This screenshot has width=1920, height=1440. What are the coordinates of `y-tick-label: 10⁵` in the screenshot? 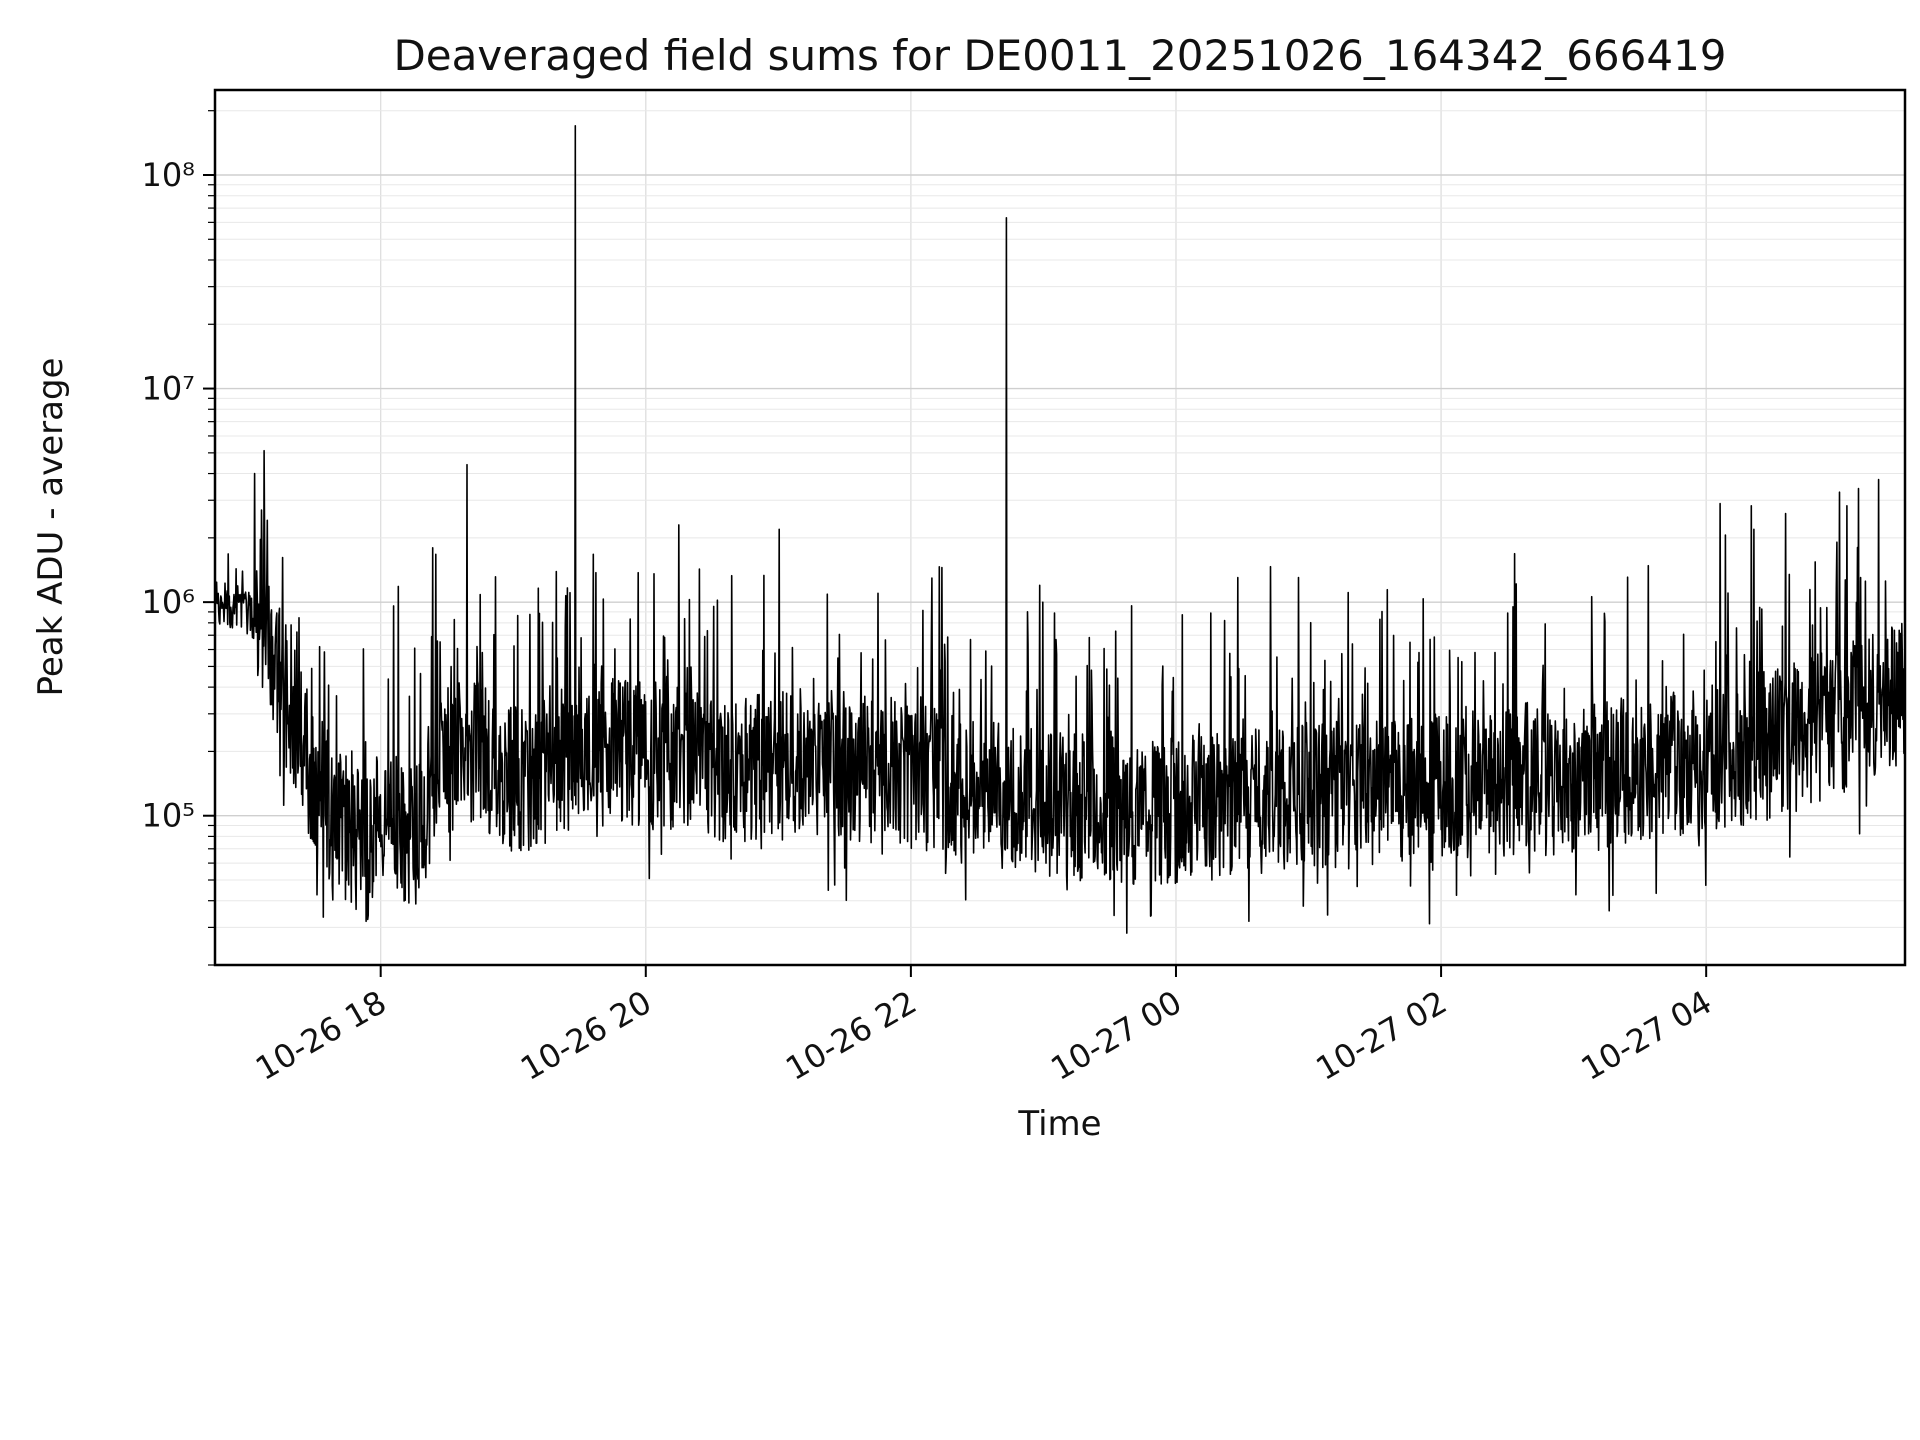 It's located at (168, 816).